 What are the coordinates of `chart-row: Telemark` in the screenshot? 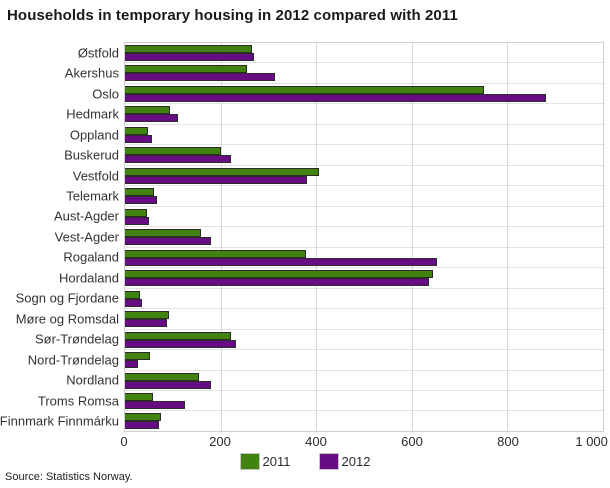 It's located at (334, 196).